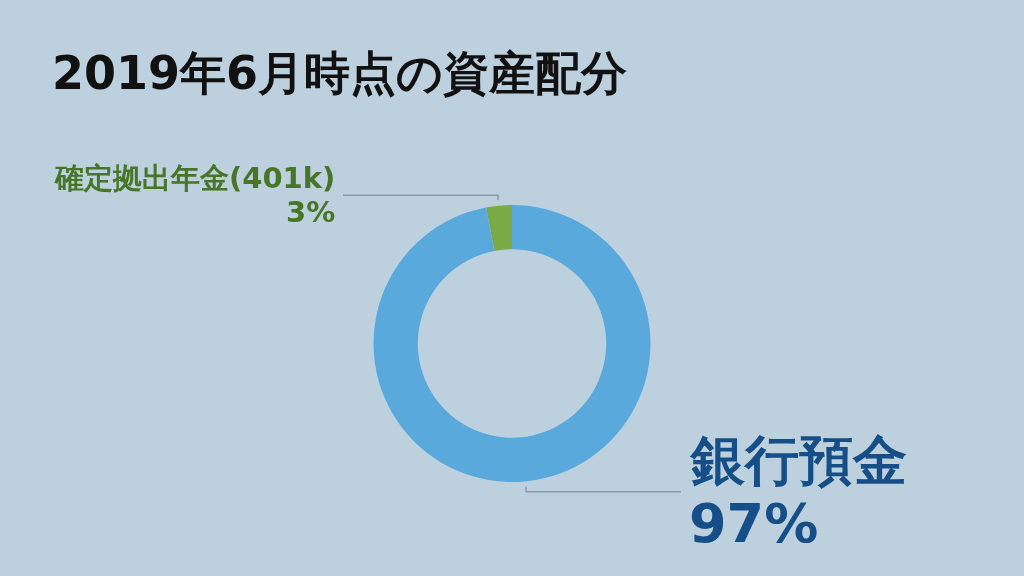 The height and width of the screenshot is (576, 1024). I want to click on data-label: 97%, so click(754, 523).